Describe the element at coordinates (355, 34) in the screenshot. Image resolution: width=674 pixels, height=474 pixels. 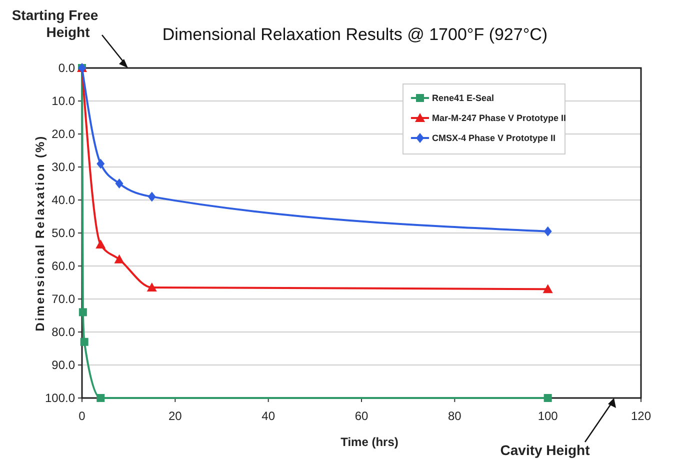
I see `chart-title: Dimensional Relaxation Results @ 1700°F (927°C)` at that location.